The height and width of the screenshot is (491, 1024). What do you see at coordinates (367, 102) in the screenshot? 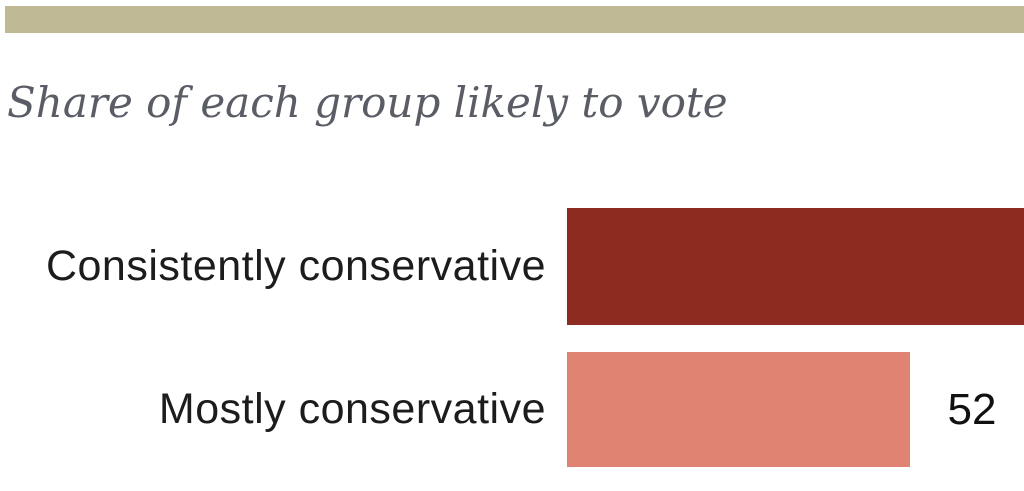
I see `chart-subtitle: Share of each group likely to vote` at bounding box center [367, 102].